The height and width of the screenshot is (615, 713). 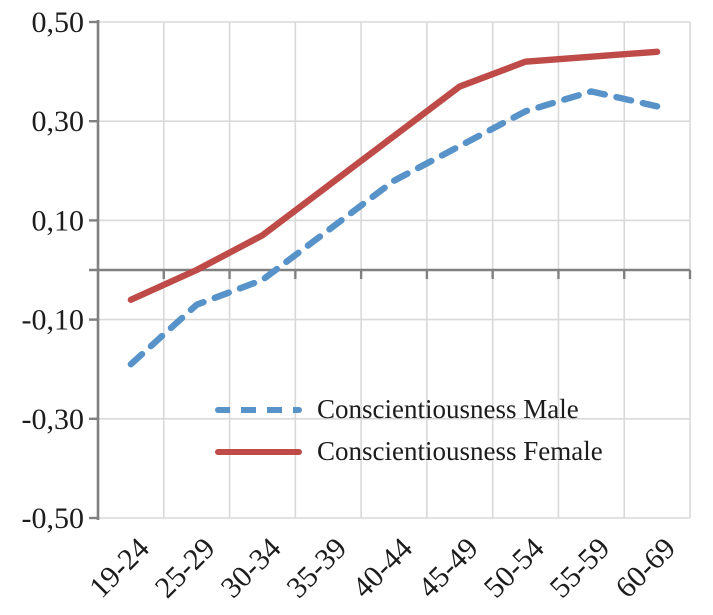 I want to click on x-axis-label: 30-34, so click(x=251, y=568).